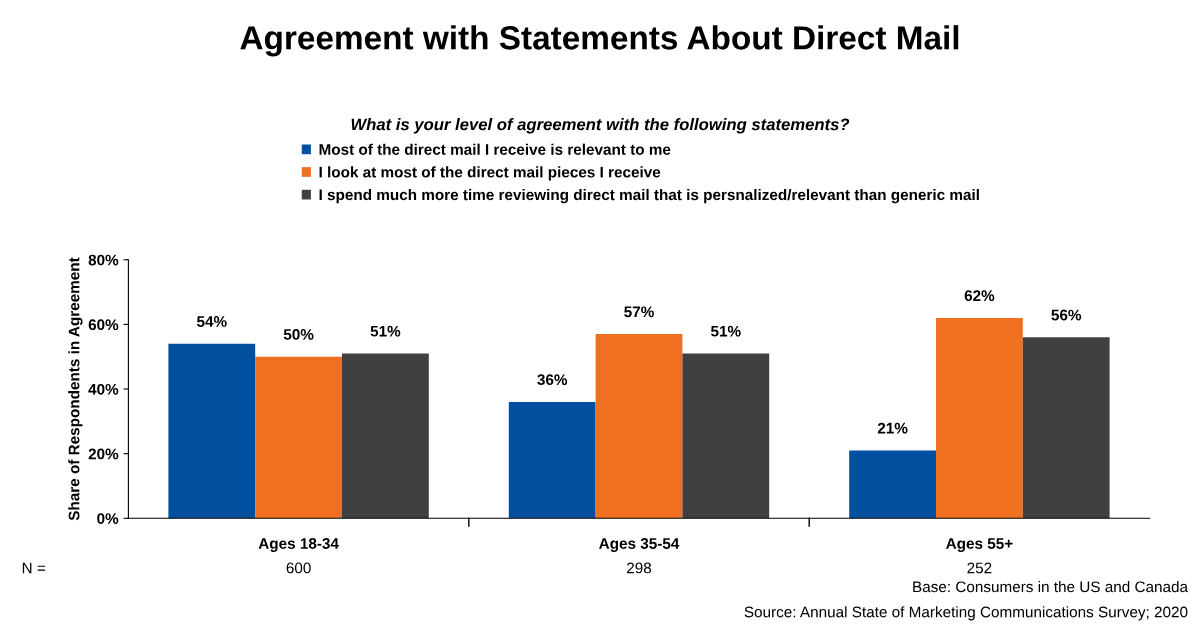 This screenshot has height=629, width=1200. I want to click on data-label: 62%, so click(979, 296).